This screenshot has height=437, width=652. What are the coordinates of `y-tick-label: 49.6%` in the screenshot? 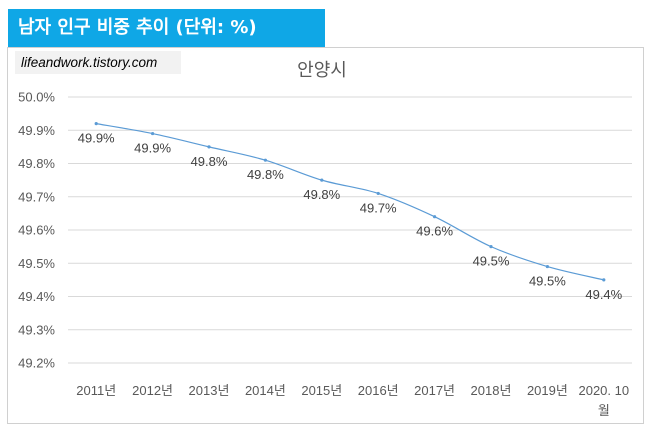 It's located at (36, 230).